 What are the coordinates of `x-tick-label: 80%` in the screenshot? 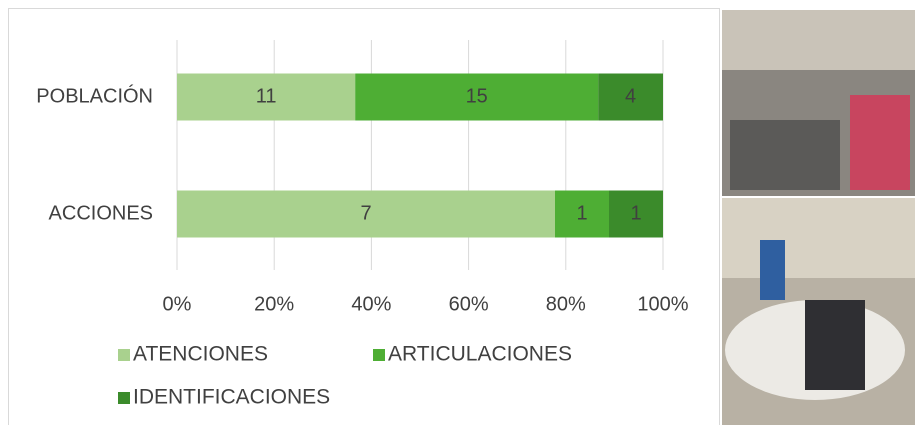 It's located at (566, 304).